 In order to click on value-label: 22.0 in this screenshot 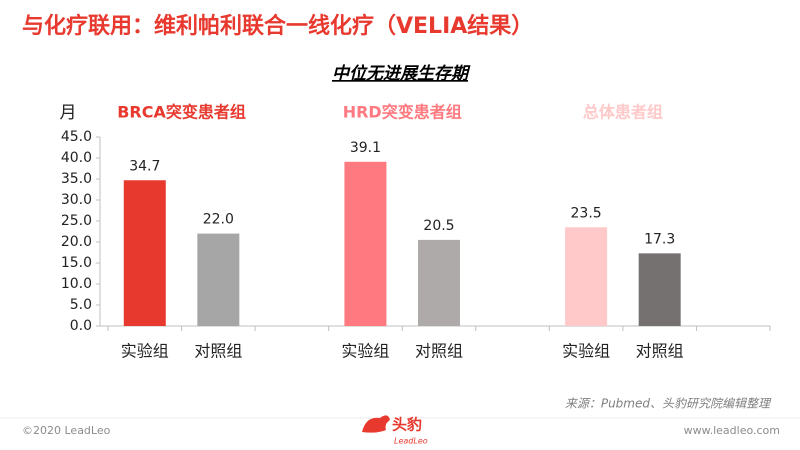, I will do `click(218, 220)`.